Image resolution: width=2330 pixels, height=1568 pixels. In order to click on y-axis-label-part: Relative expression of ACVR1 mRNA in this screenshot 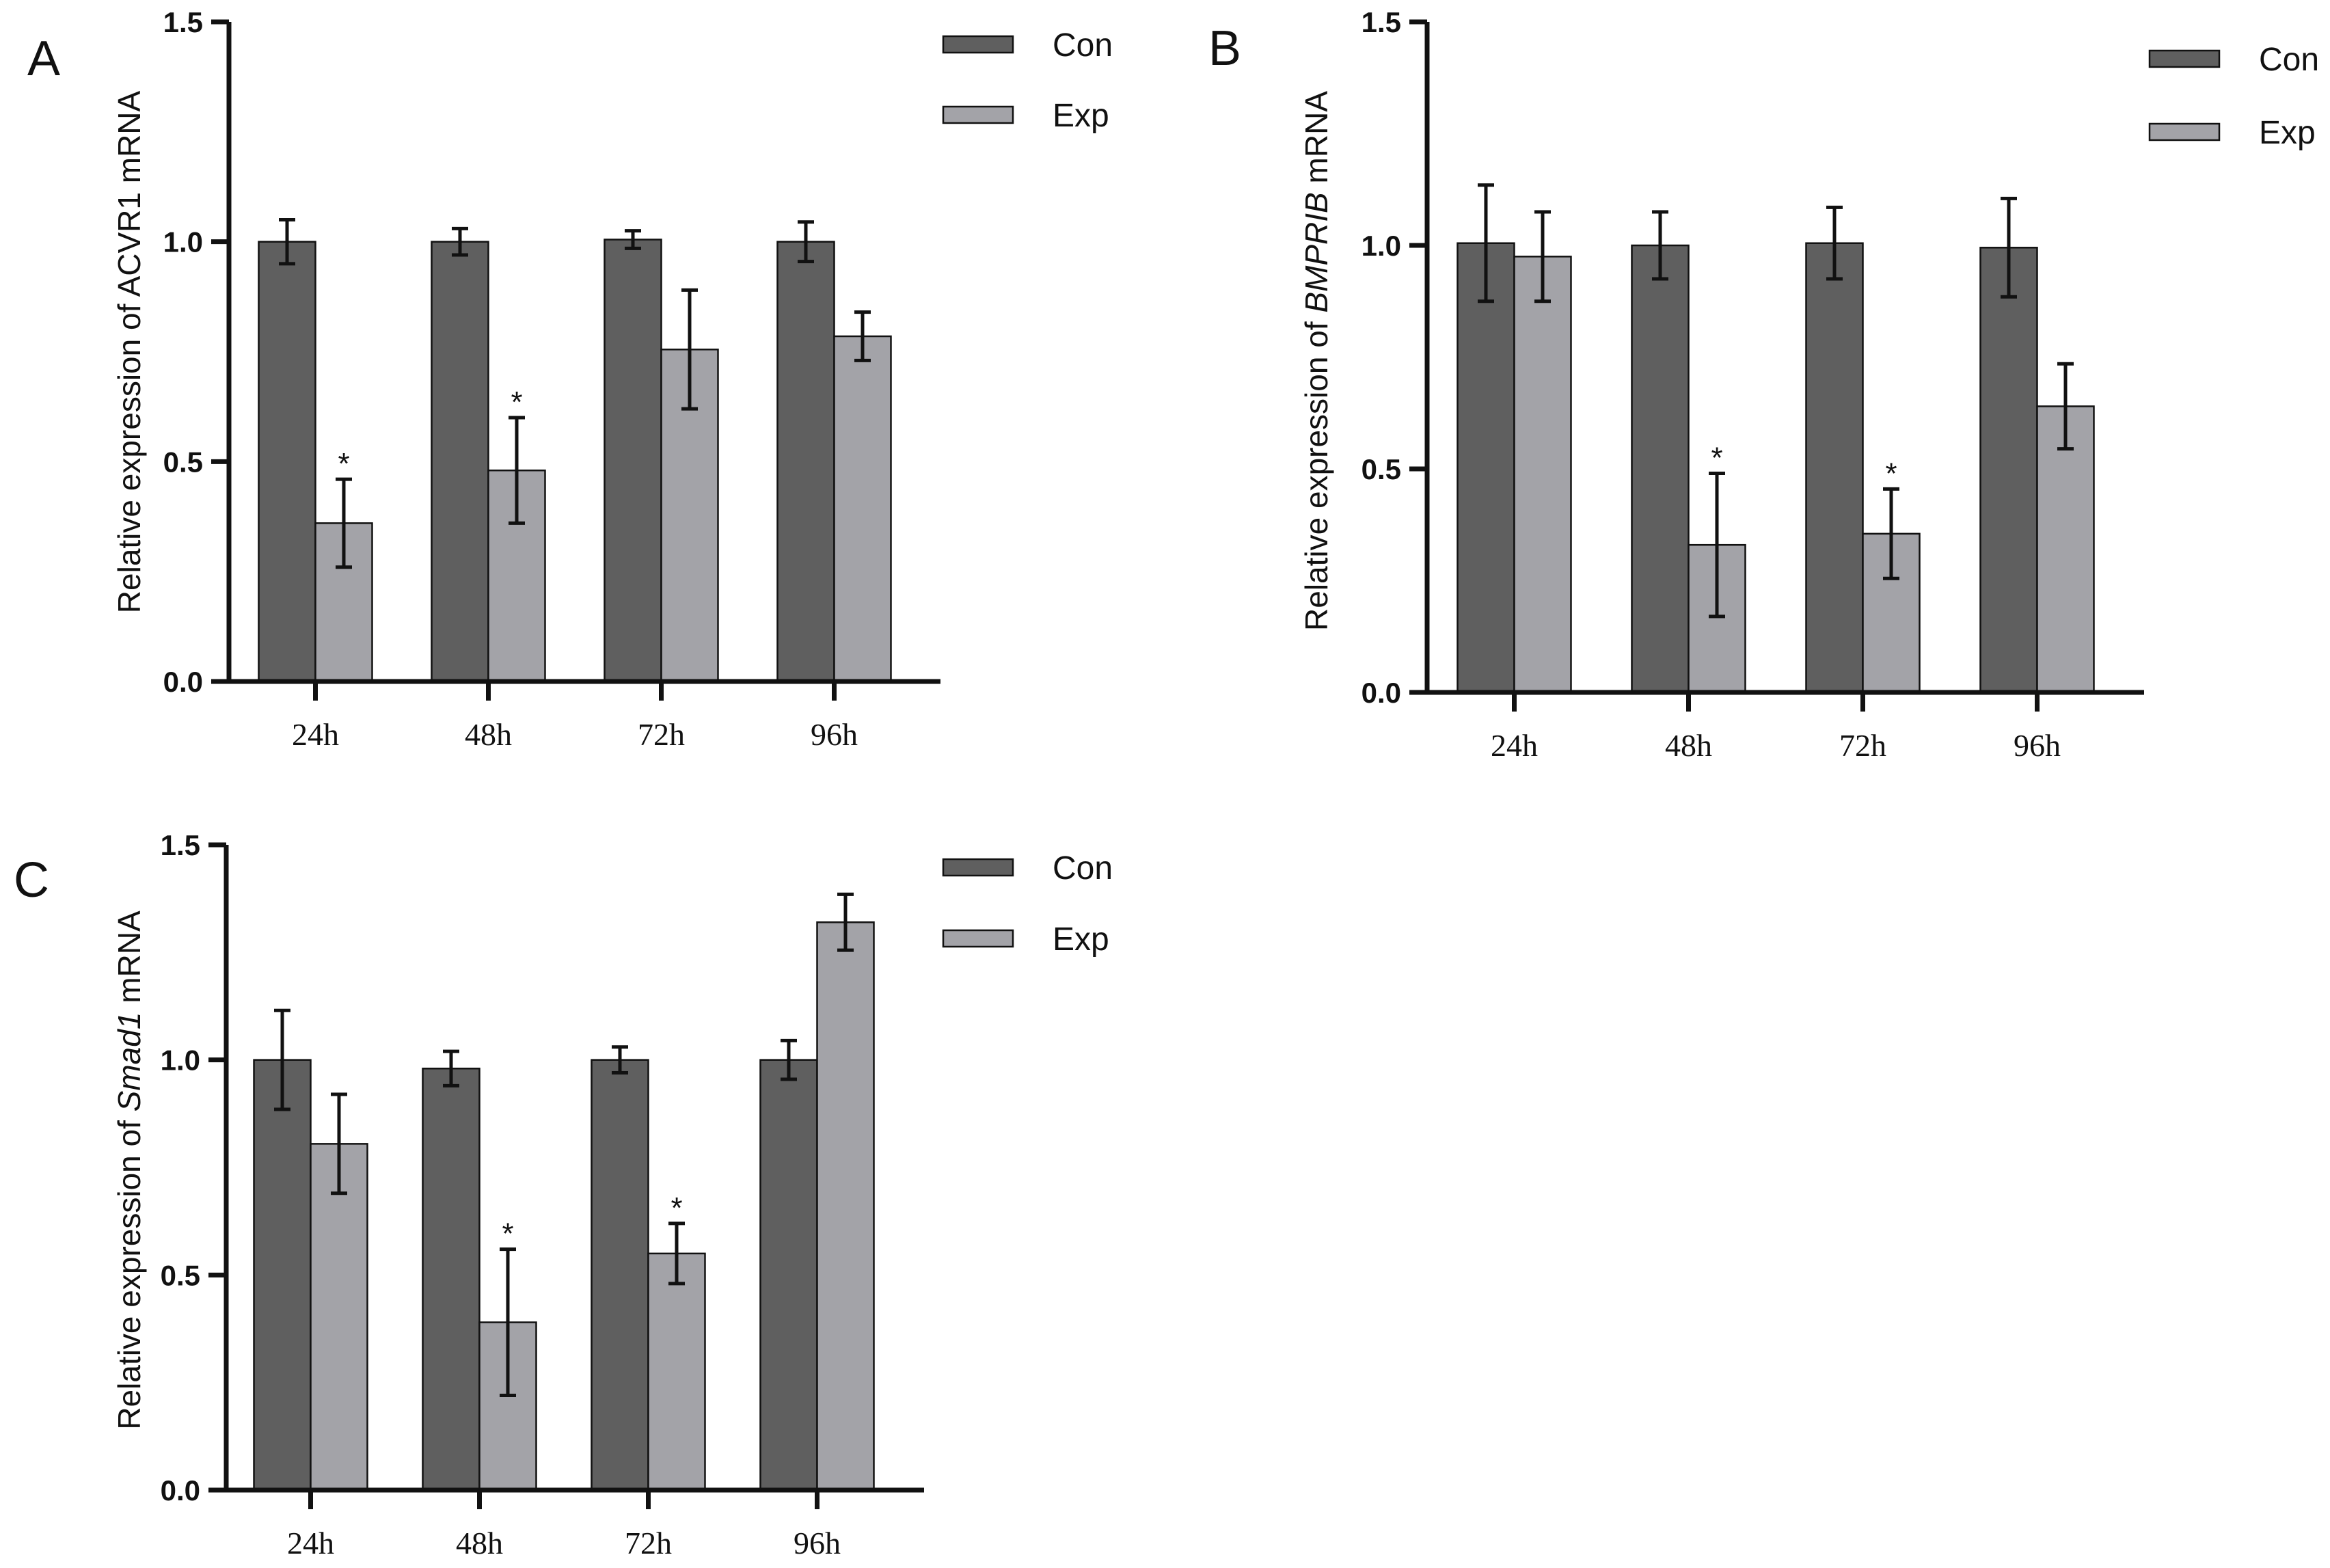, I will do `click(129, 351)`.